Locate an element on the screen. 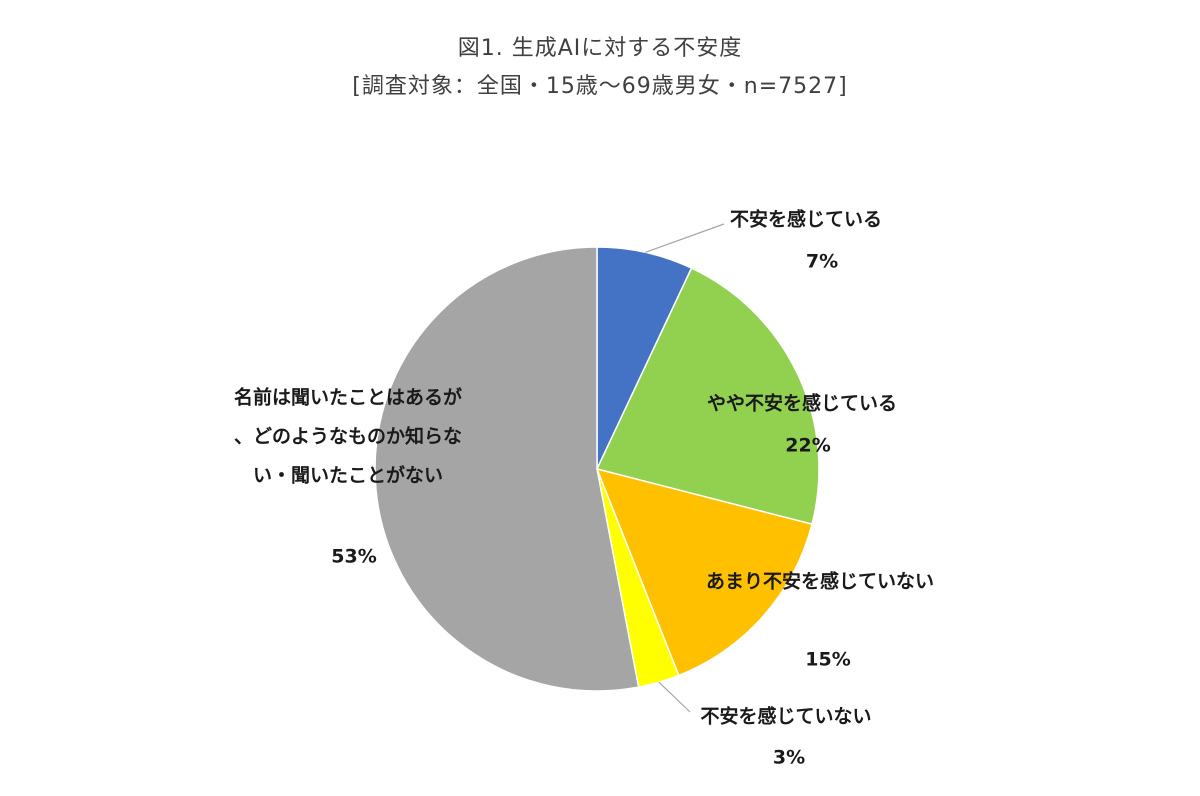 This screenshot has width=1200, height=796. chart-subtitle: [調査対象：全国・15歳～69歳男女・n=7527] is located at coordinates (600, 86).